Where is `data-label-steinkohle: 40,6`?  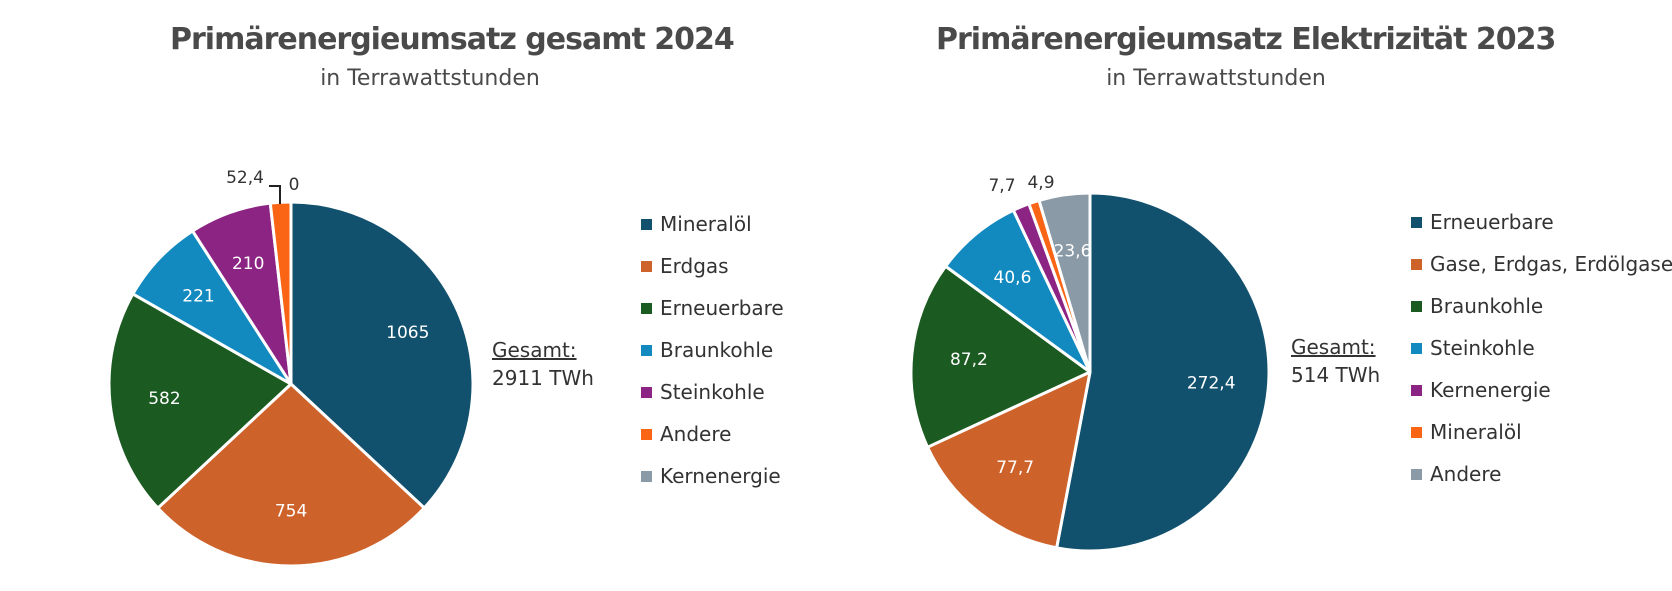 data-label-steinkohle: 40,6 is located at coordinates (1013, 278).